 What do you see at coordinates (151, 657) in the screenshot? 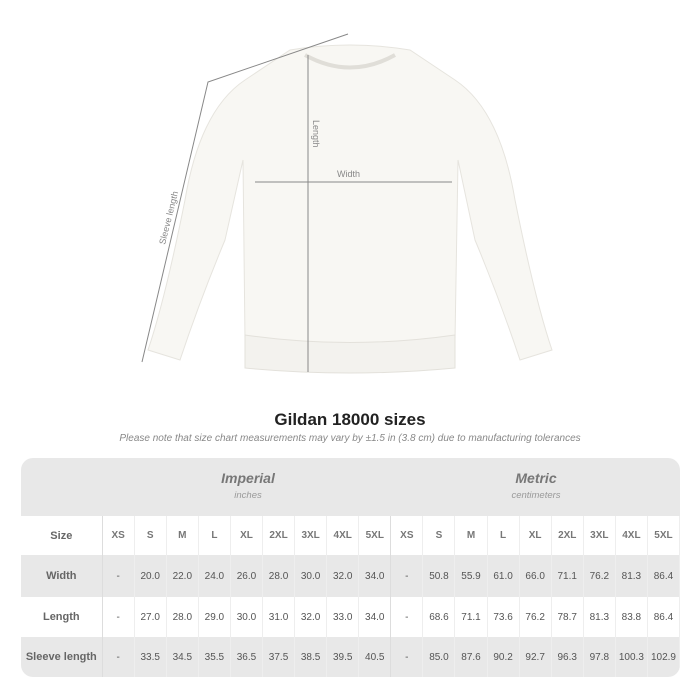
I see `table-cell: 33.5` at bounding box center [151, 657].